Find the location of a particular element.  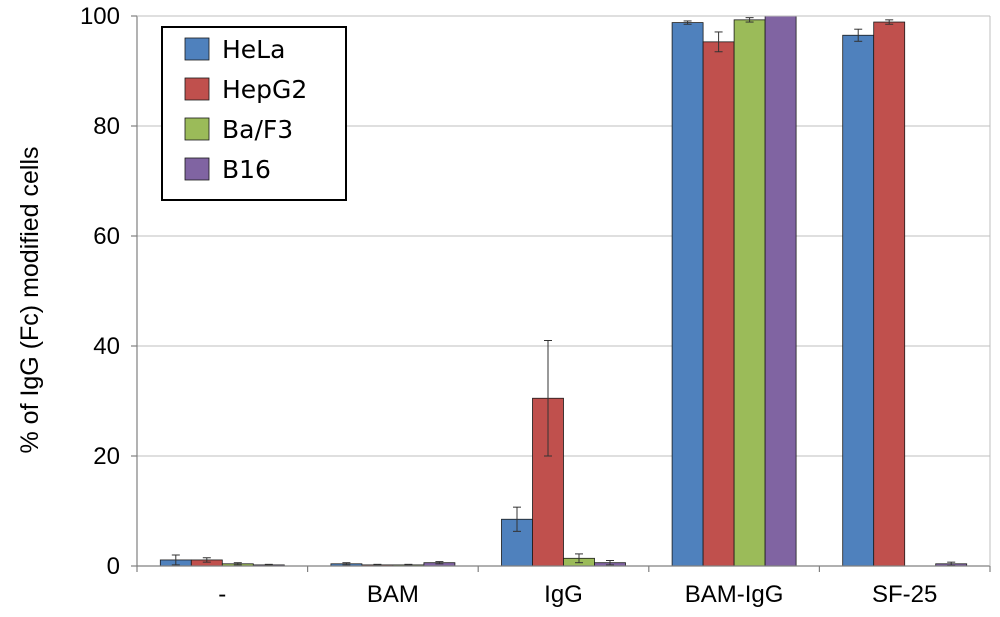

y-tick-label: 40 is located at coordinates (106, 346).